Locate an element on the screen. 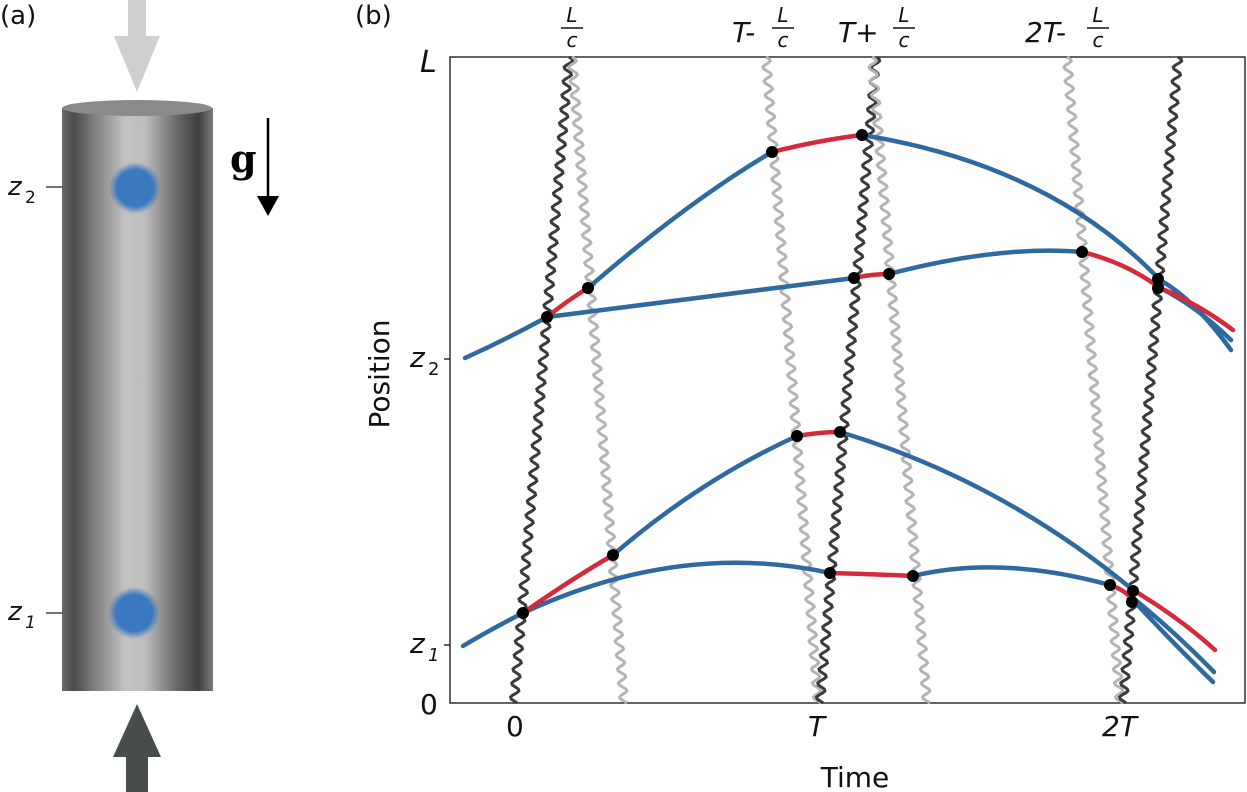 The image size is (1247, 792). z2-label: z 2 is located at coordinates (34, 190).